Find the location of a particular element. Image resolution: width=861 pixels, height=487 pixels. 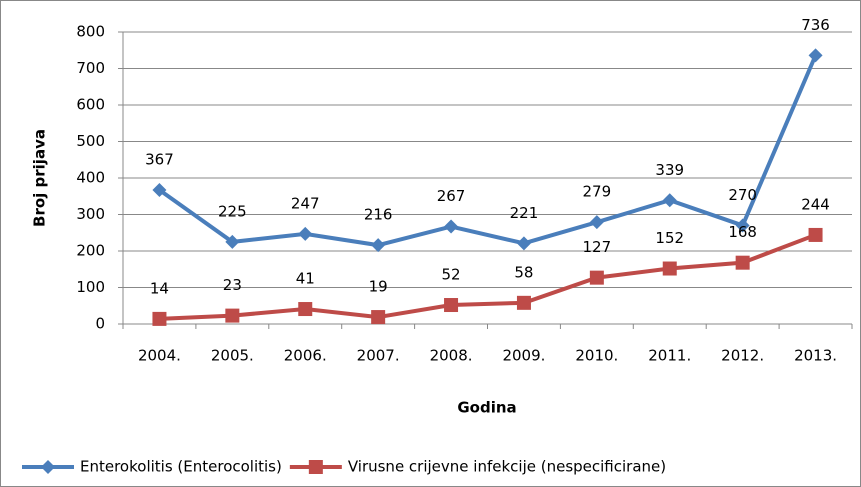

data-label: 367 is located at coordinates (159, 160).